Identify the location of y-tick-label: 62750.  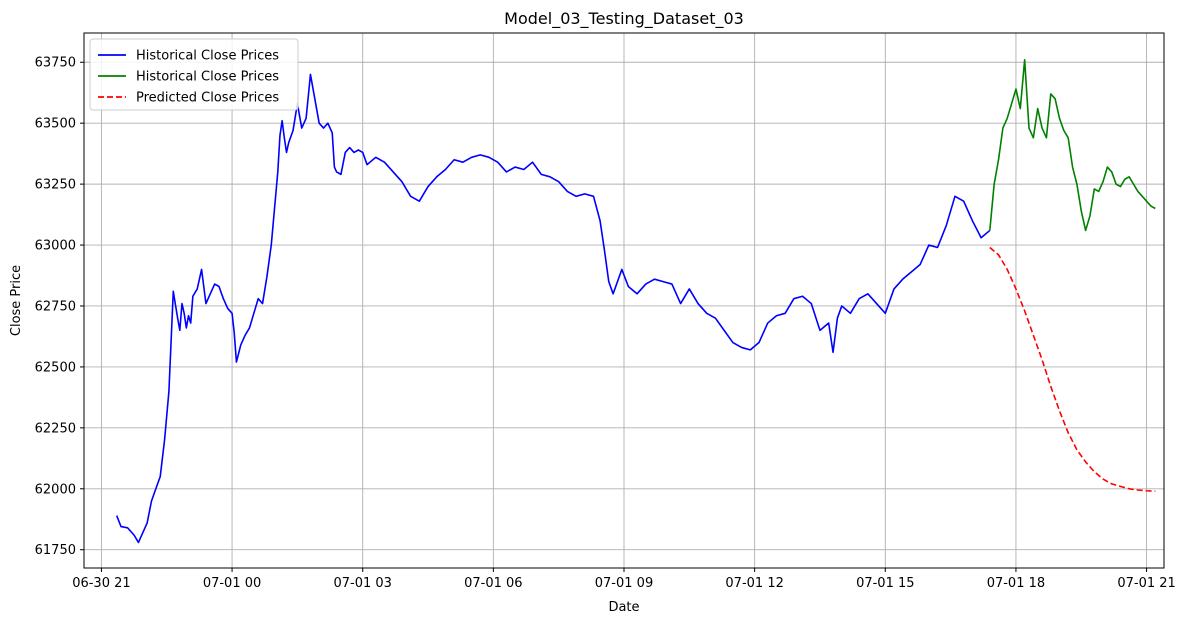
(55, 306).